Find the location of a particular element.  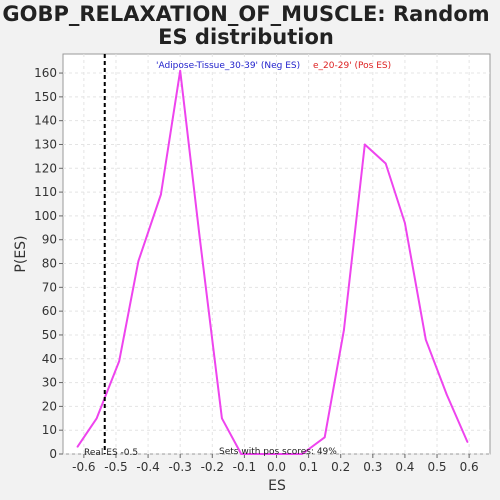

y-tick-label: 10 is located at coordinates (49, 430).